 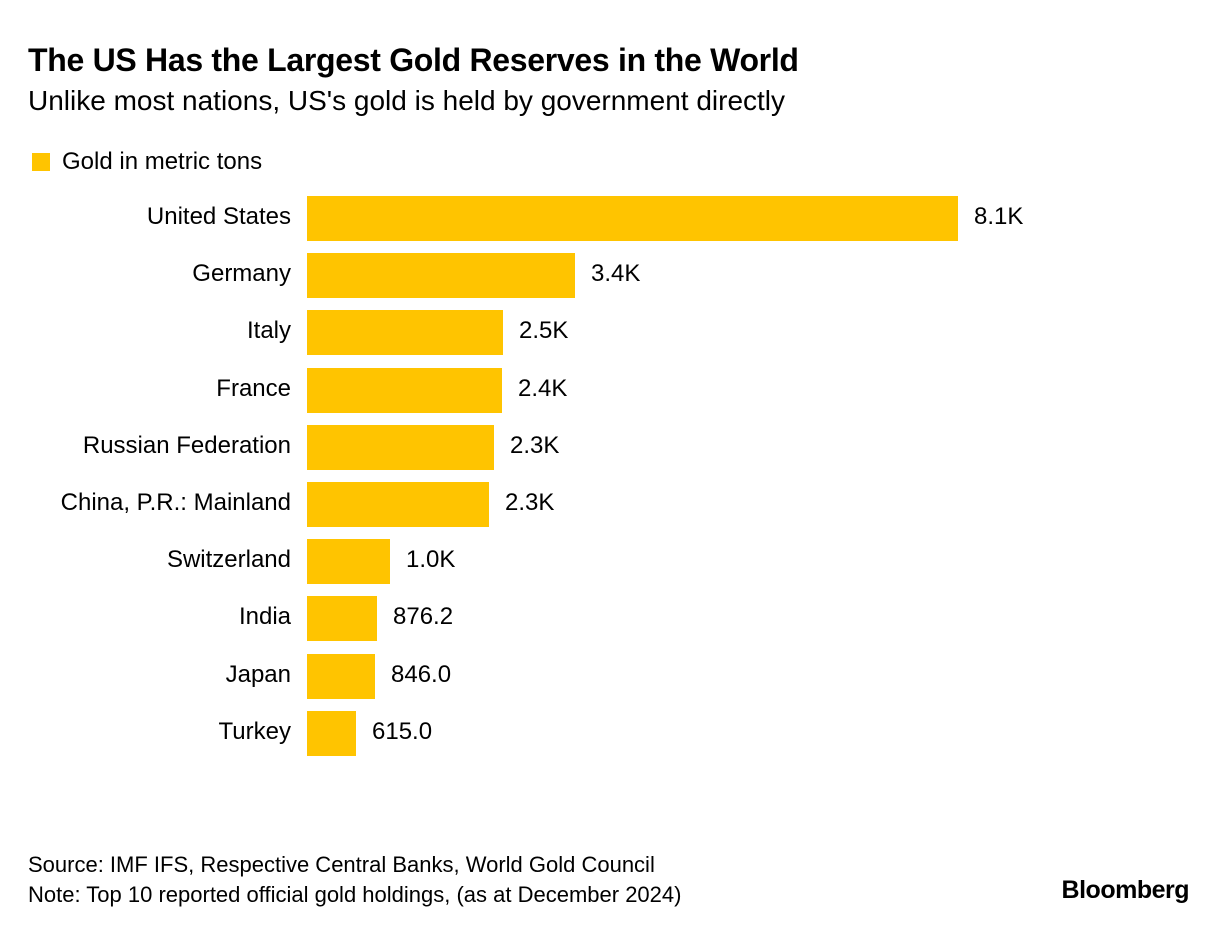 I want to click on value-label: 1.0K, so click(x=431, y=560).